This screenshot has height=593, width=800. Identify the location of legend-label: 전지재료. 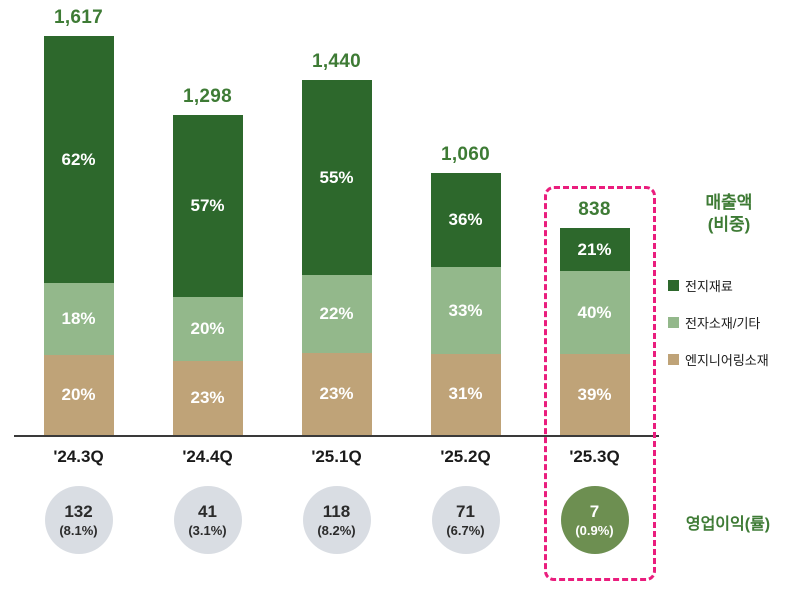
(709, 287).